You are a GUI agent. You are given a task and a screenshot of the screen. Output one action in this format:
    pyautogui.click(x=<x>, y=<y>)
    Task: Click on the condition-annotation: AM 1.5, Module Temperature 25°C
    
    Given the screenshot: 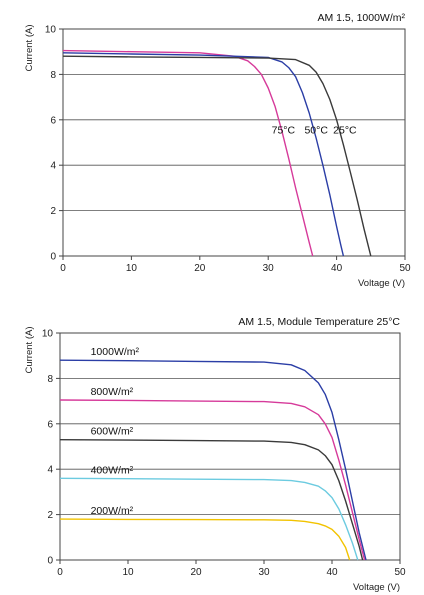 What is the action you would take?
    pyautogui.click(x=319, y=322)
    